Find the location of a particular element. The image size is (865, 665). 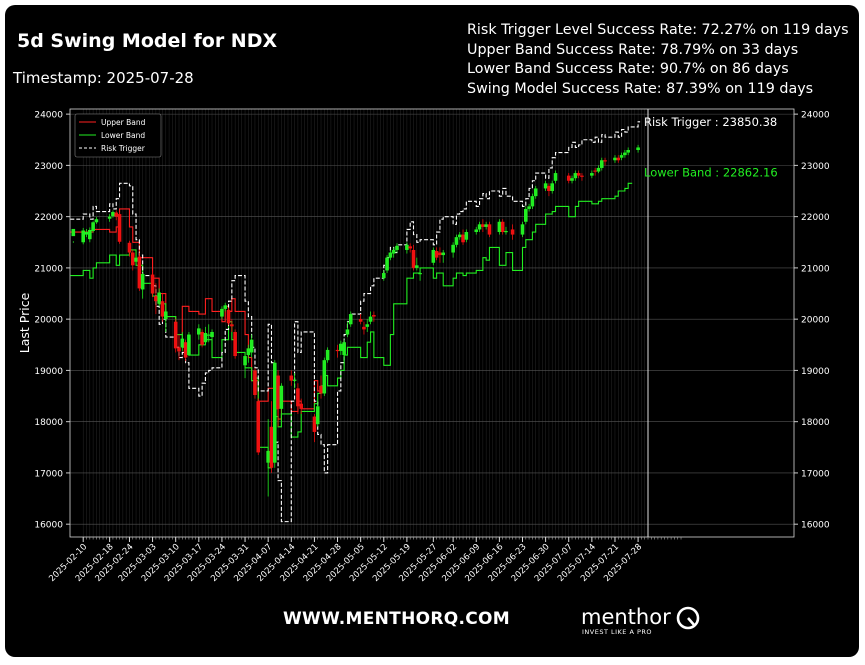

y-tick-label: 17000 is located at coordinates (48, 474).